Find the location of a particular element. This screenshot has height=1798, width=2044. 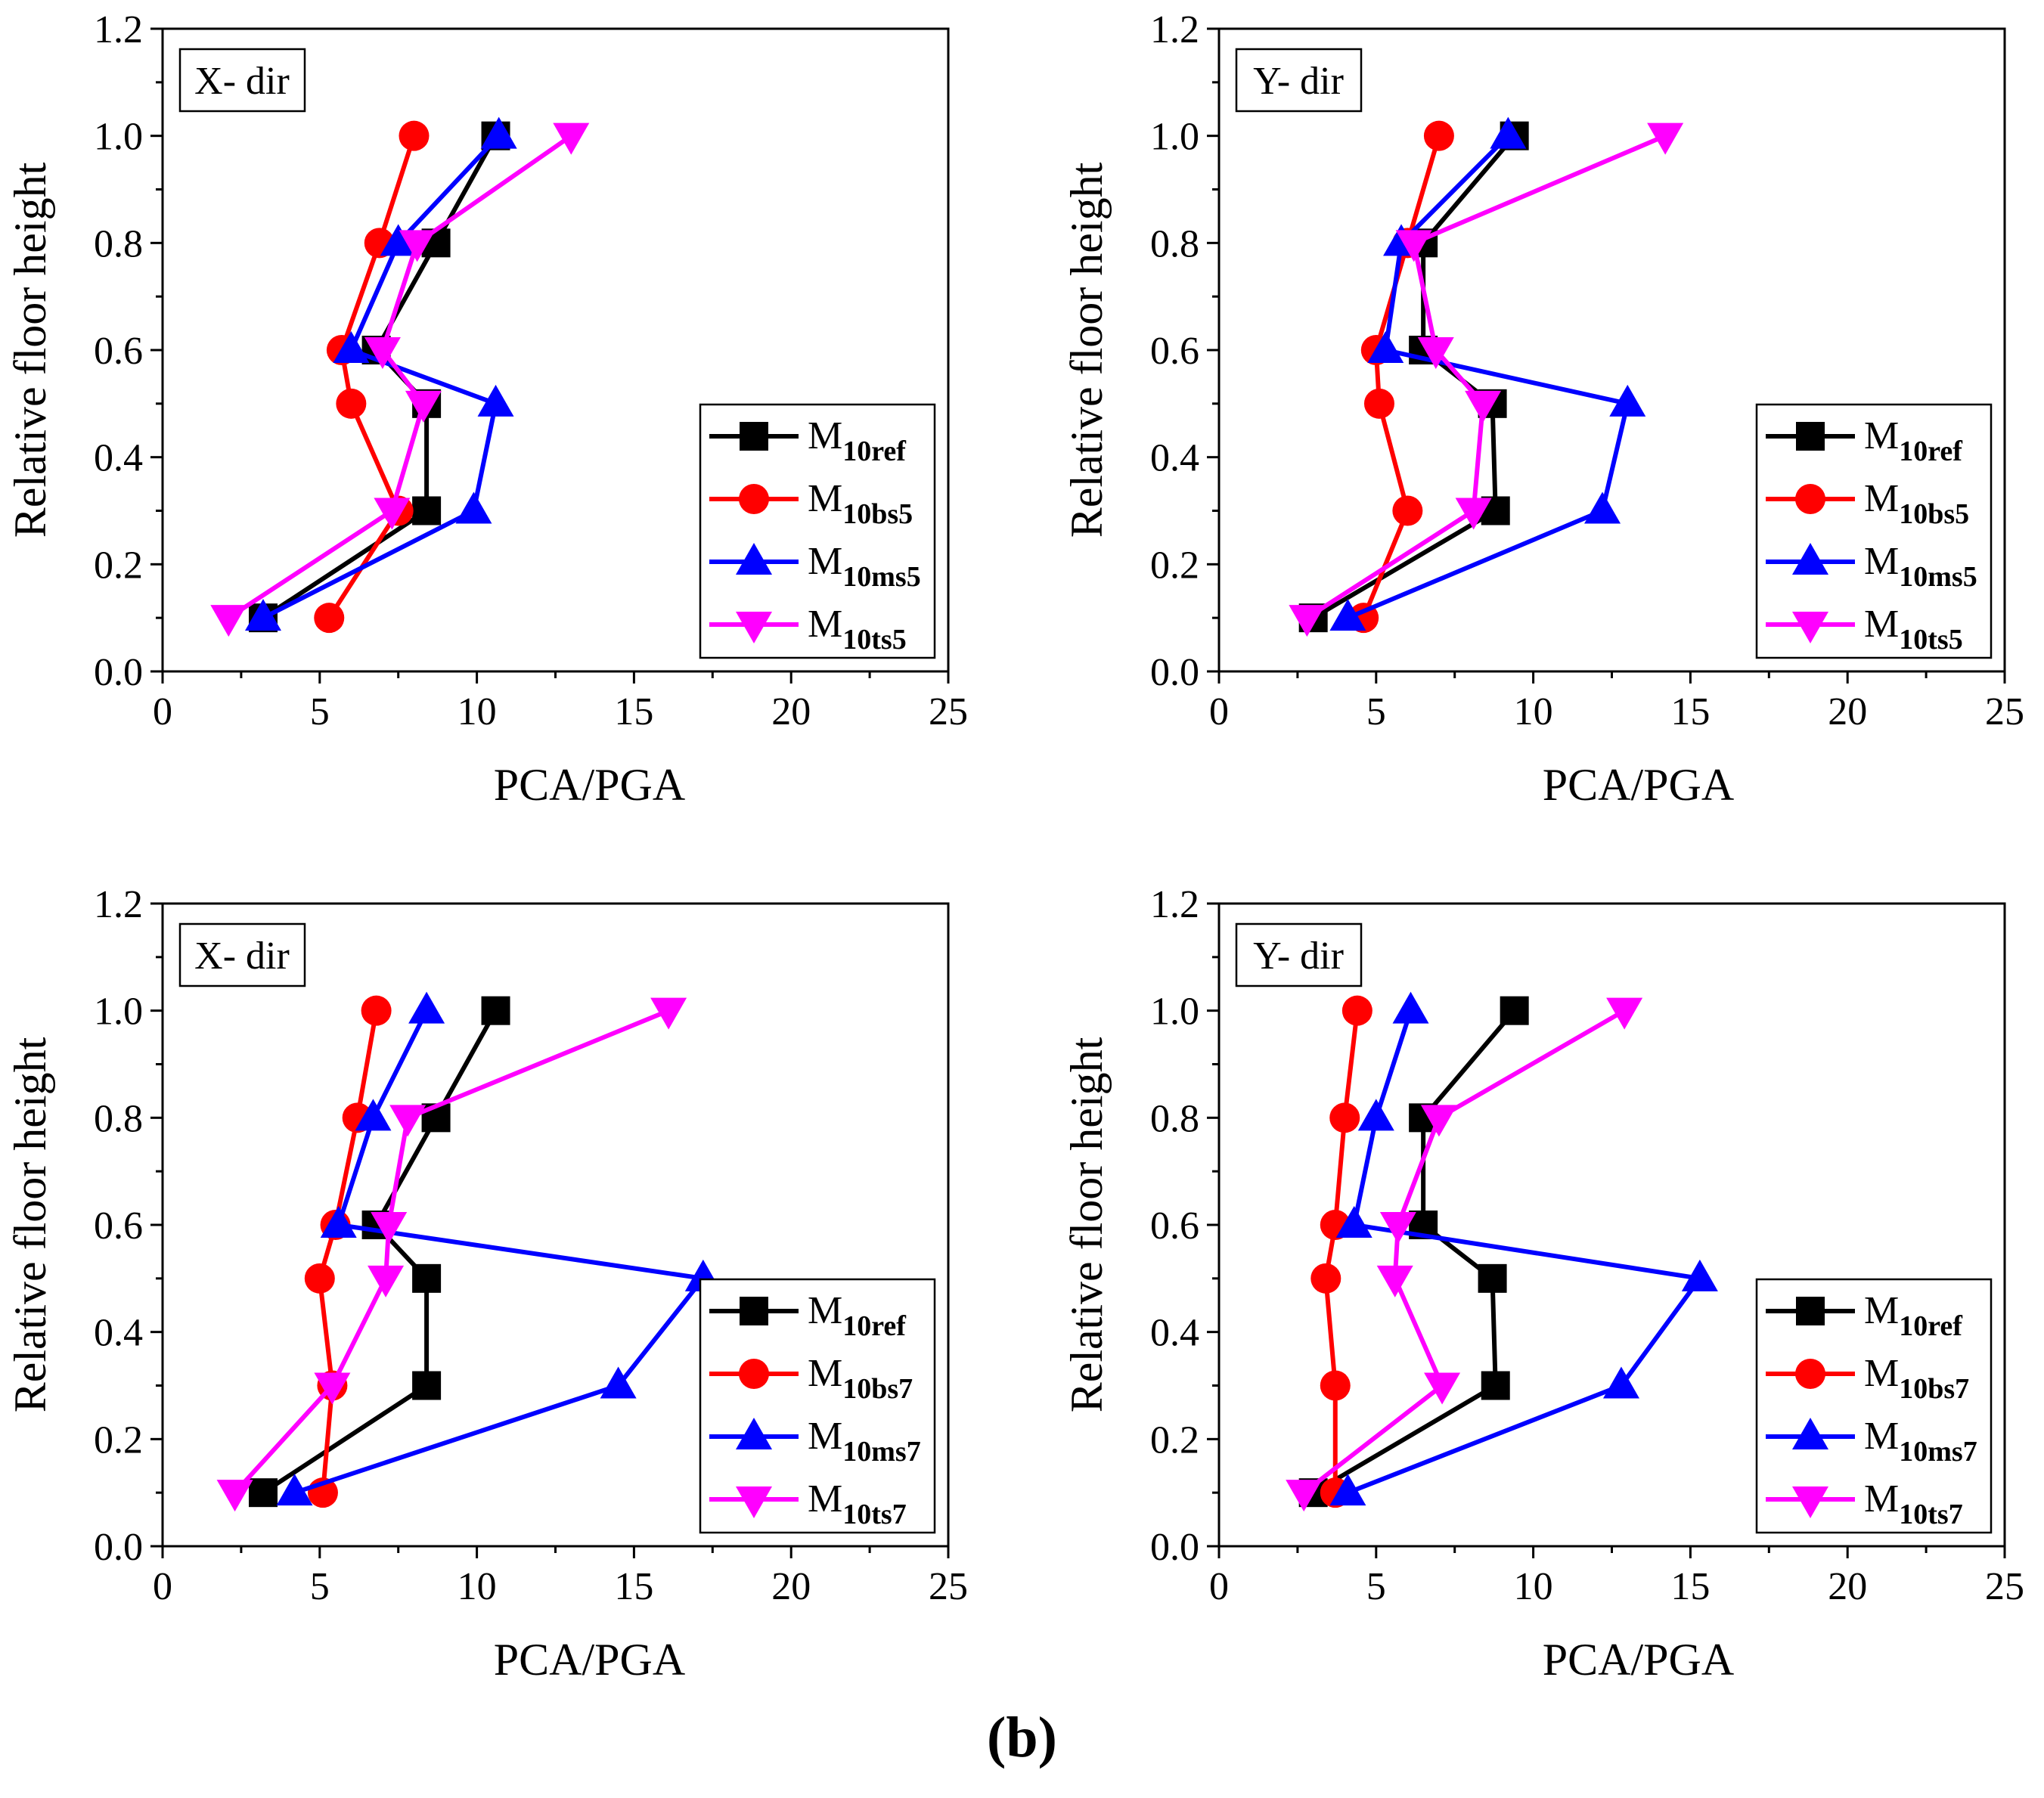

legend-entry: M10ref is located at coordinates (808, 1315).